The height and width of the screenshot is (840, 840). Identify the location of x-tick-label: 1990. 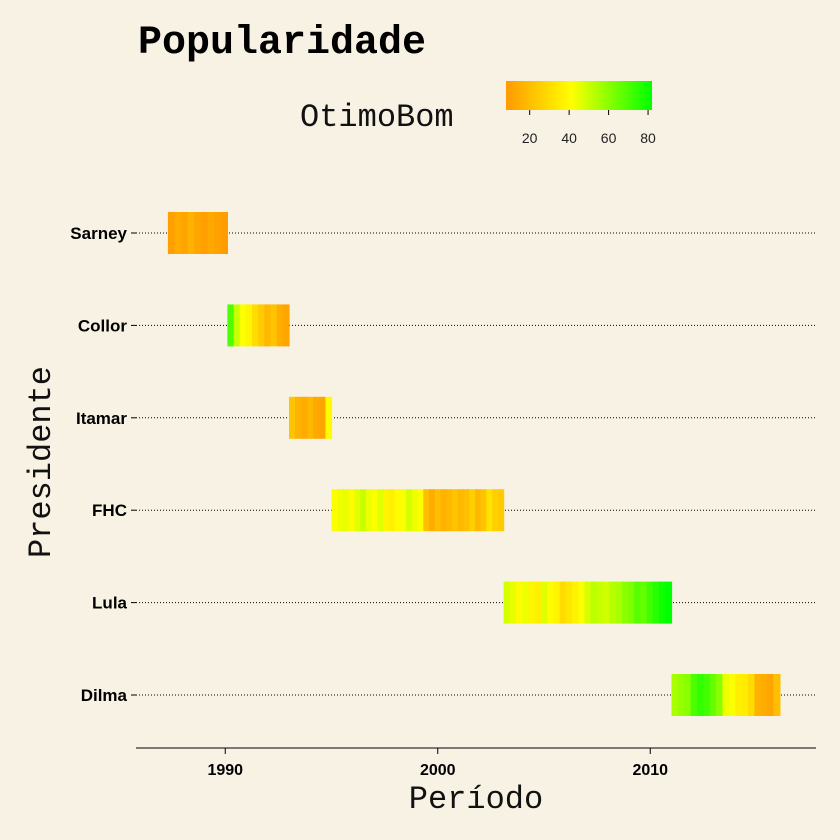
(225, 770).